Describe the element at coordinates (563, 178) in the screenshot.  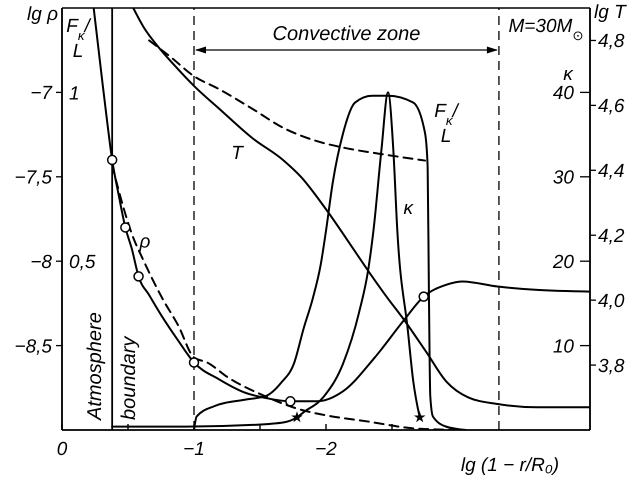
I see `y-tick-label: 30` at that location.